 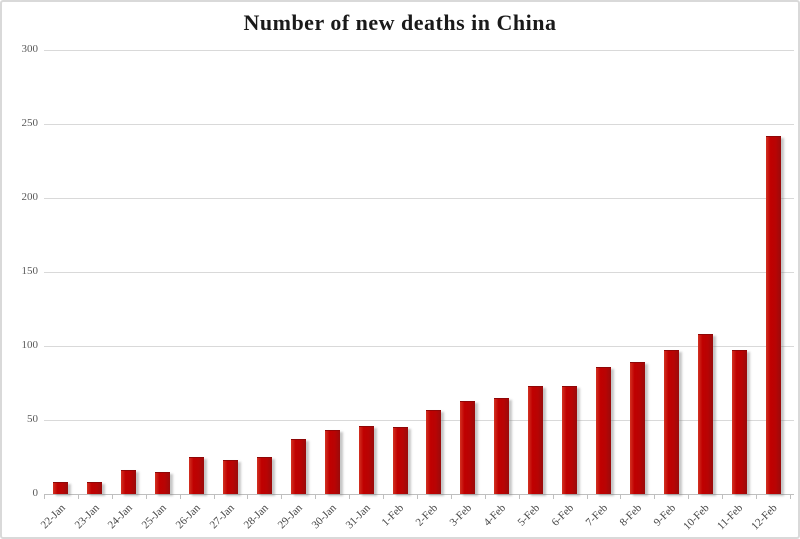 What do you see at coordinates (256, 517) in the screenshot?
I see `x-axis-tick-label: 28-Jan` at bounding box center [256, 517].